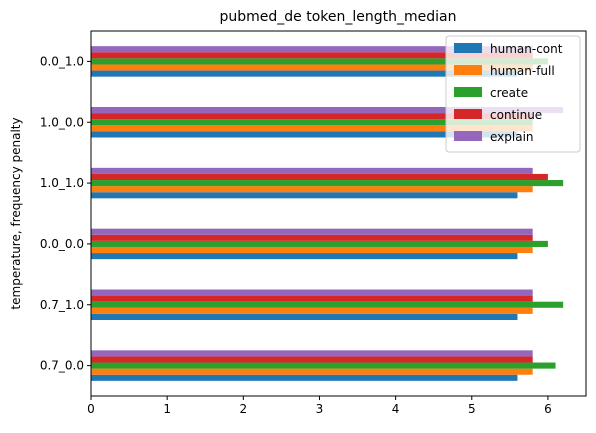 Image resolution: width=596 pixels, height=433 pixels. Describe the element at coordinates (468, 114) in the screenshot. I see `legend-swatch-continue` at that location.